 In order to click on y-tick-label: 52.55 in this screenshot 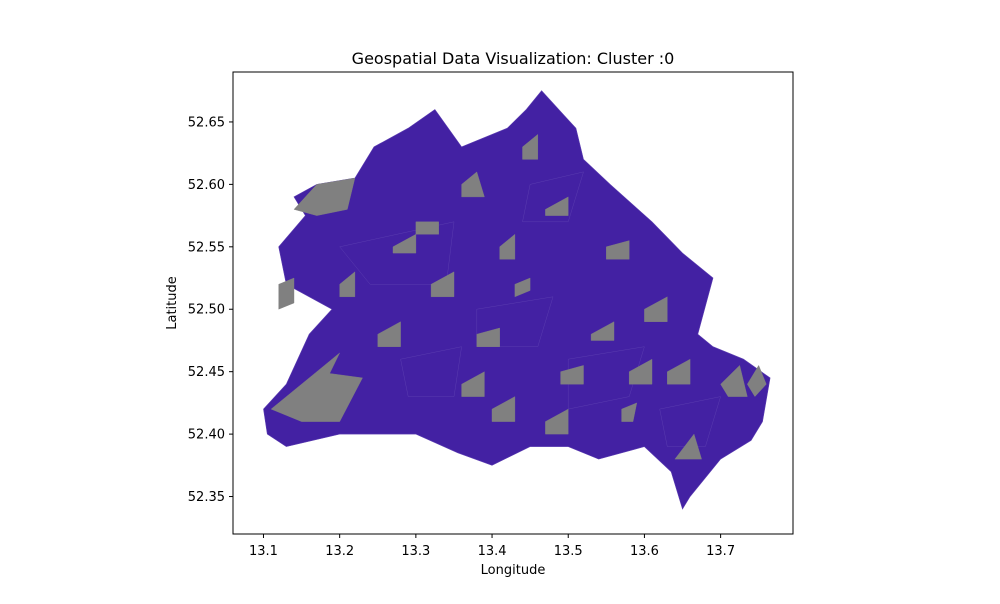, I will do `click(206, 247)`.